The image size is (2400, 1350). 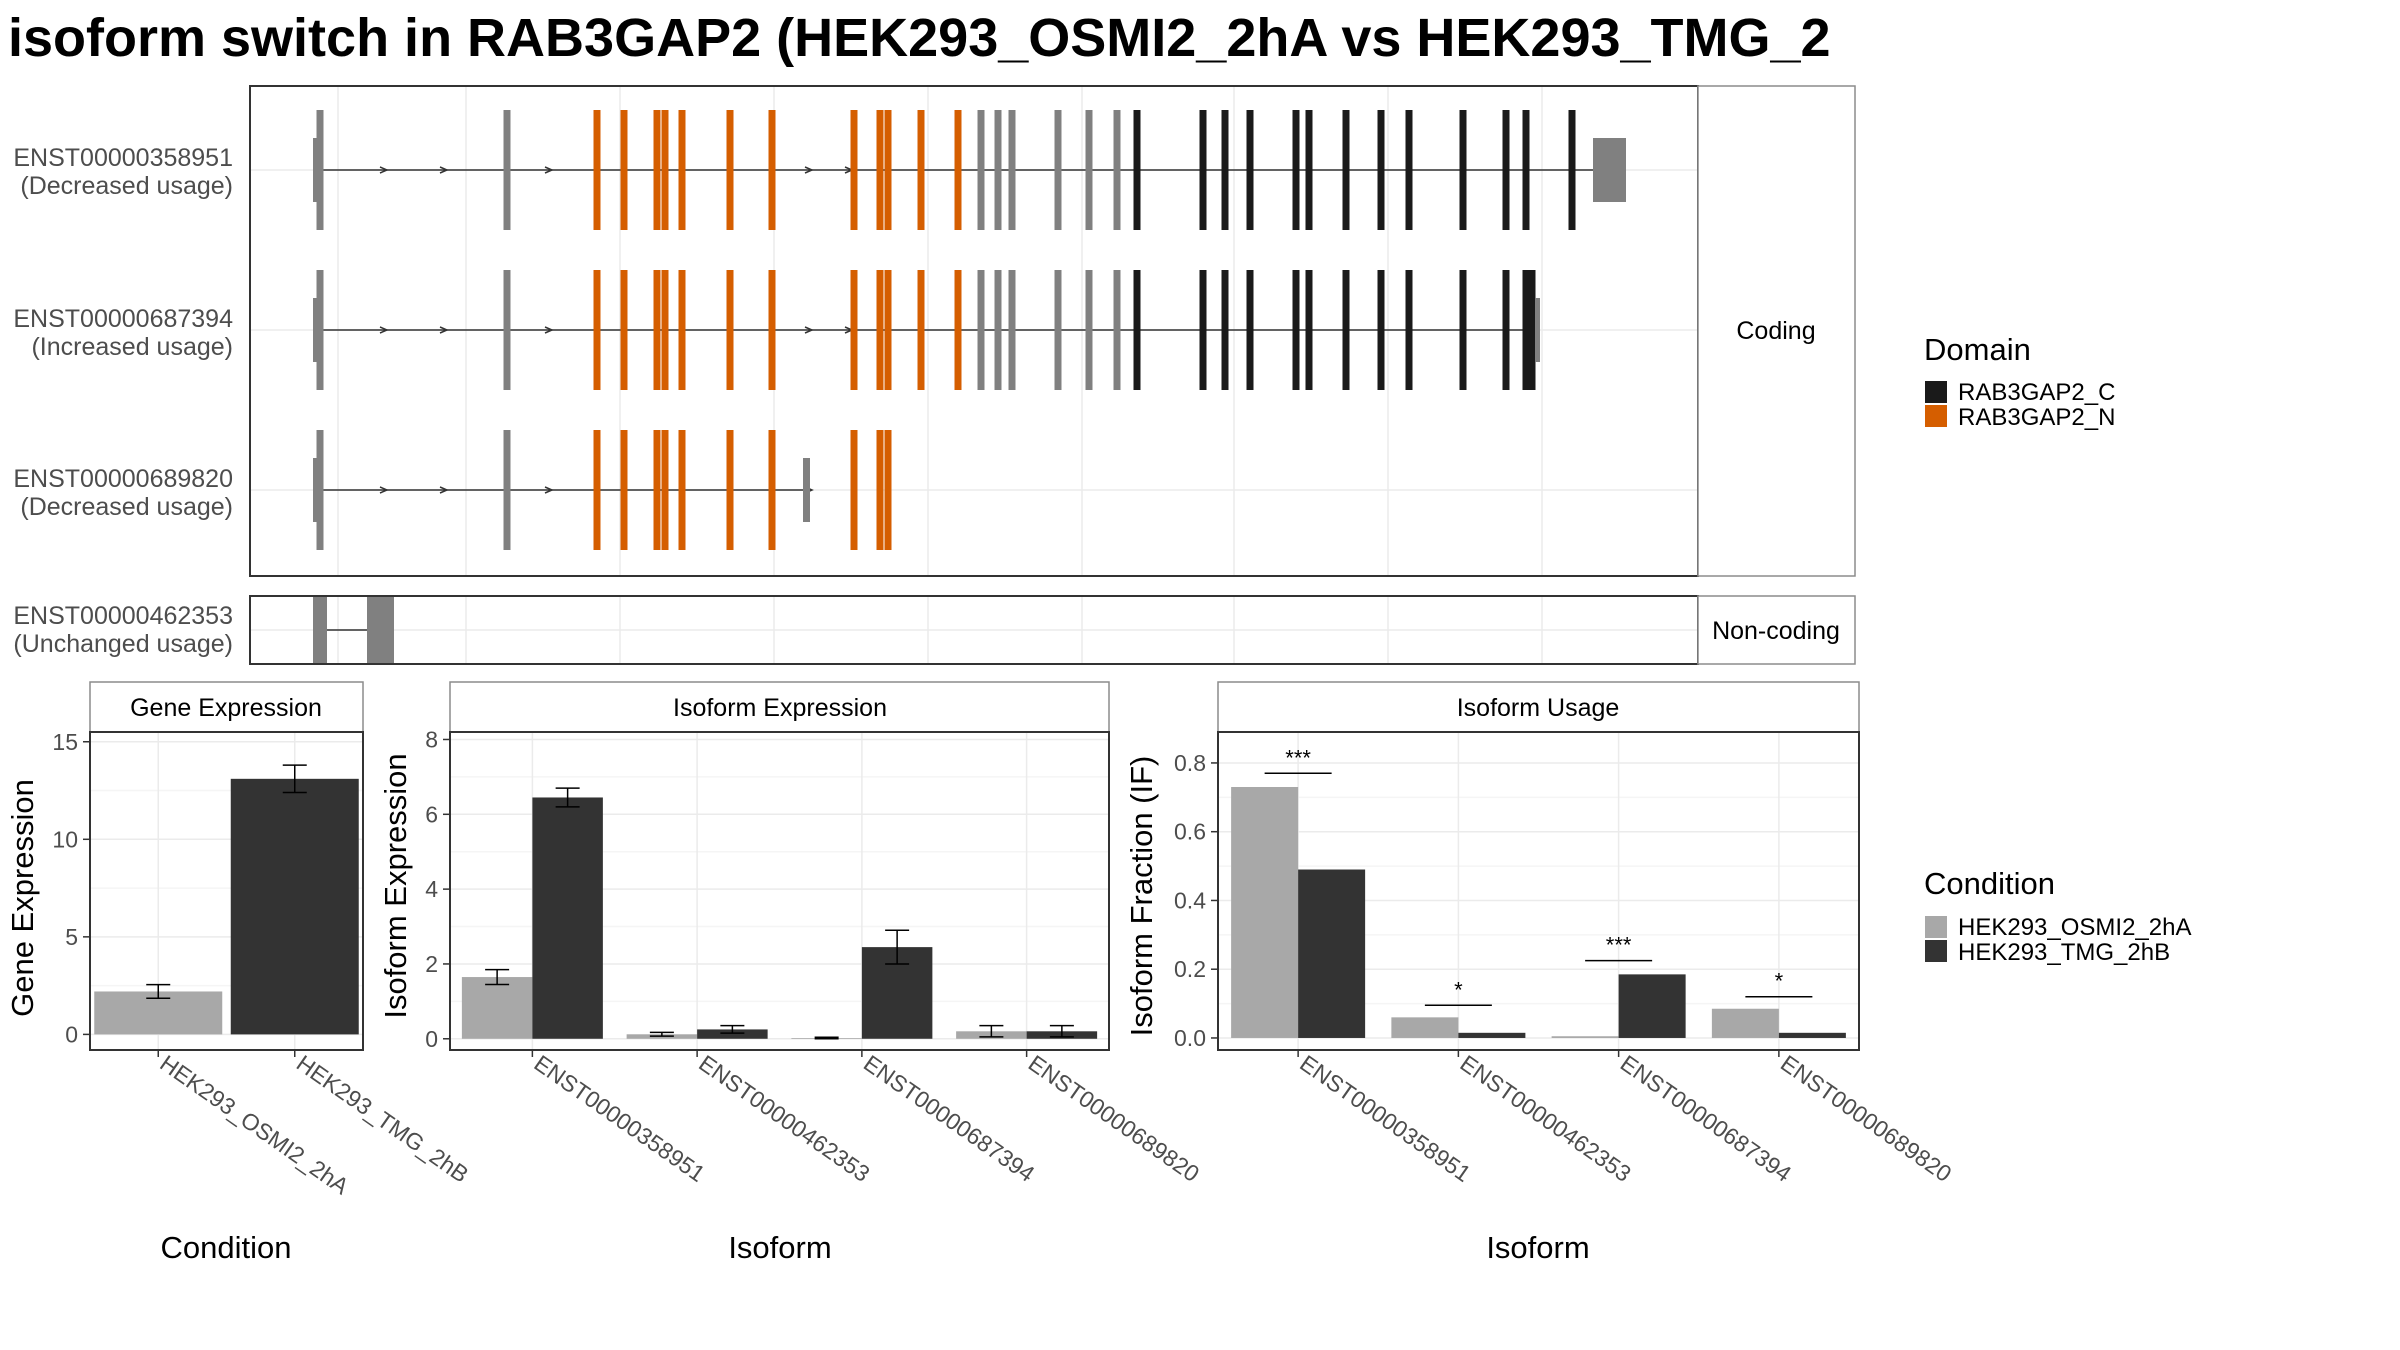 I want to click on isoform-usage-panel-border, so click(x=1538, y=891).